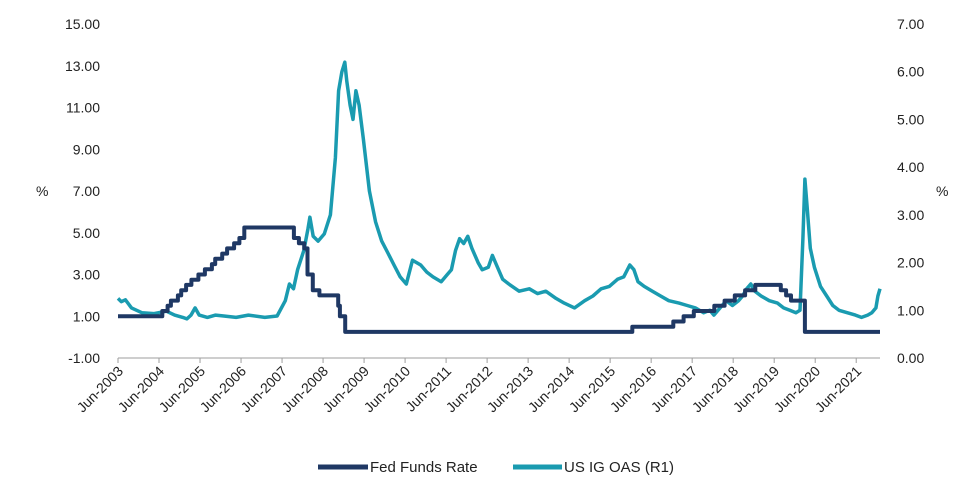 This screenshot has width=963, height=491. I want to click on left-tick-label: -1.00, so click(84, 358).